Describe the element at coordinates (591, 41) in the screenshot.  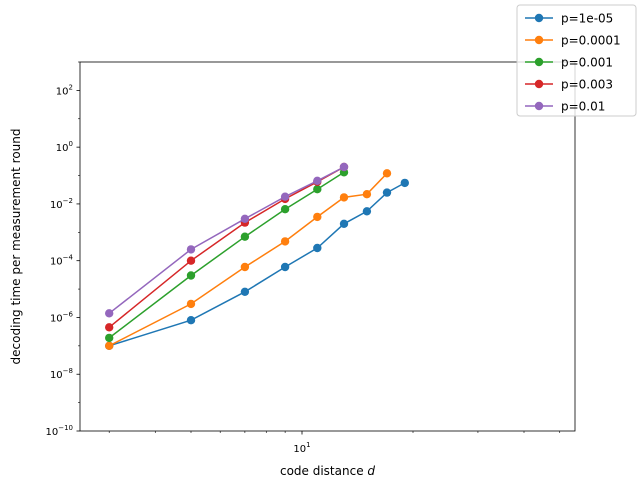
I see `legend-label: p=0.0001` at that location.